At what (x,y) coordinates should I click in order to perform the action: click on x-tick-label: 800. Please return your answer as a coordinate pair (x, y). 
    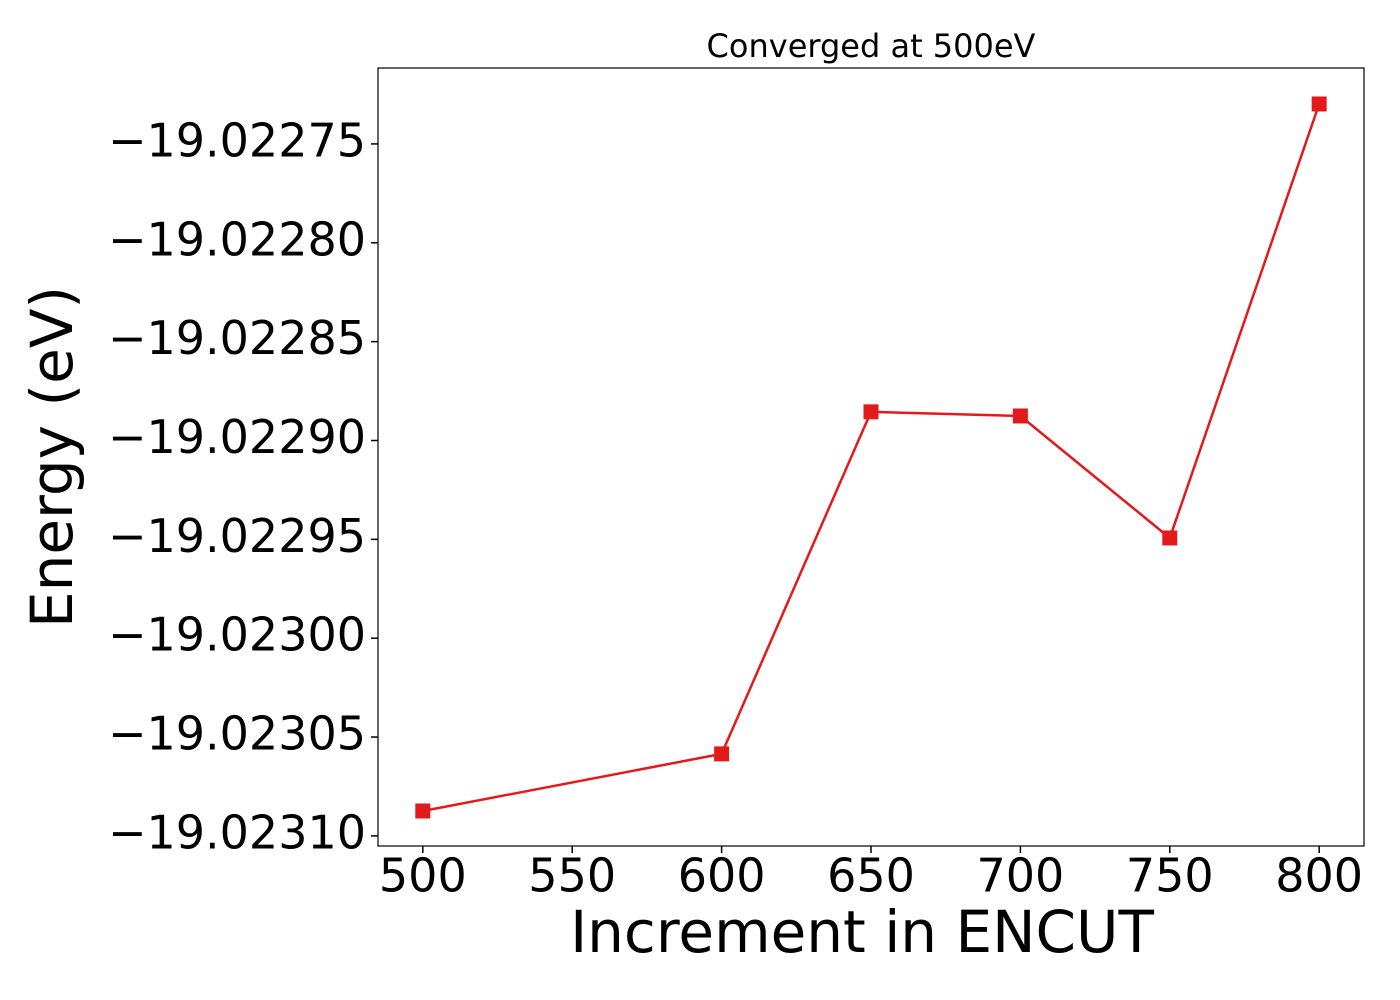
    Looking at the image, I should click on (1319, 876).